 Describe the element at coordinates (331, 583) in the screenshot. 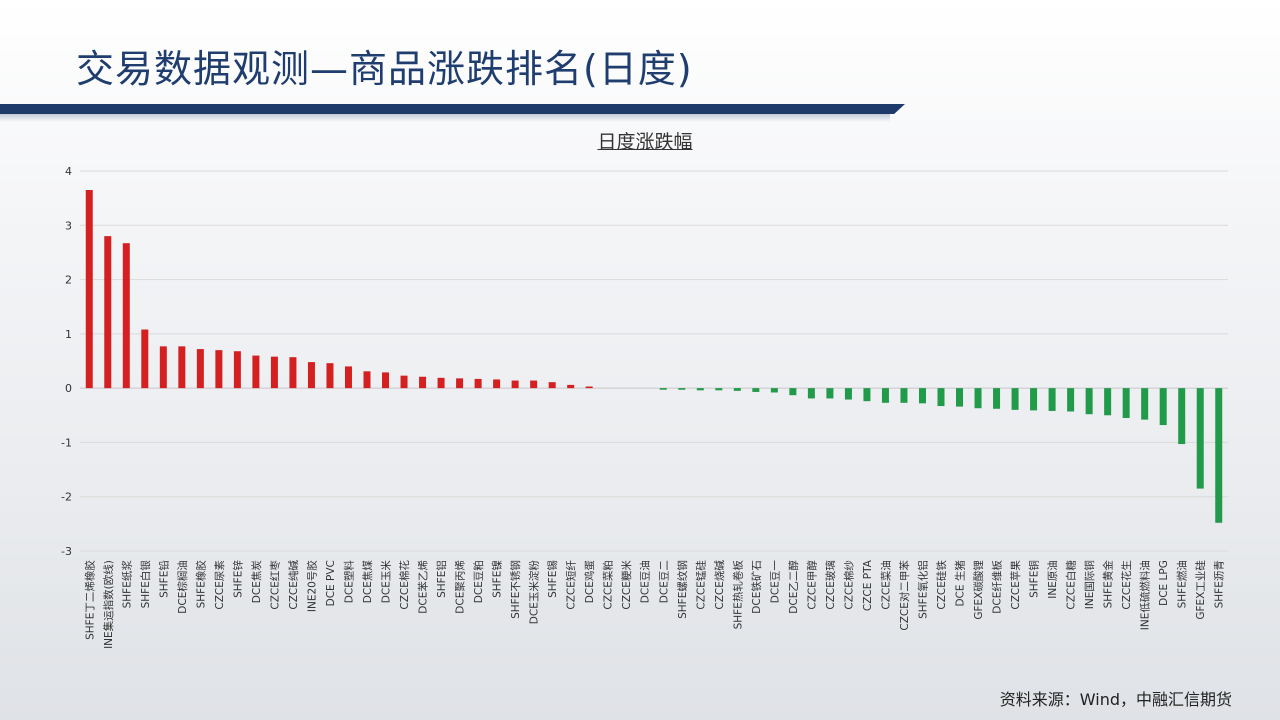

I see `x-tick-label: DCE PVC` at that location.